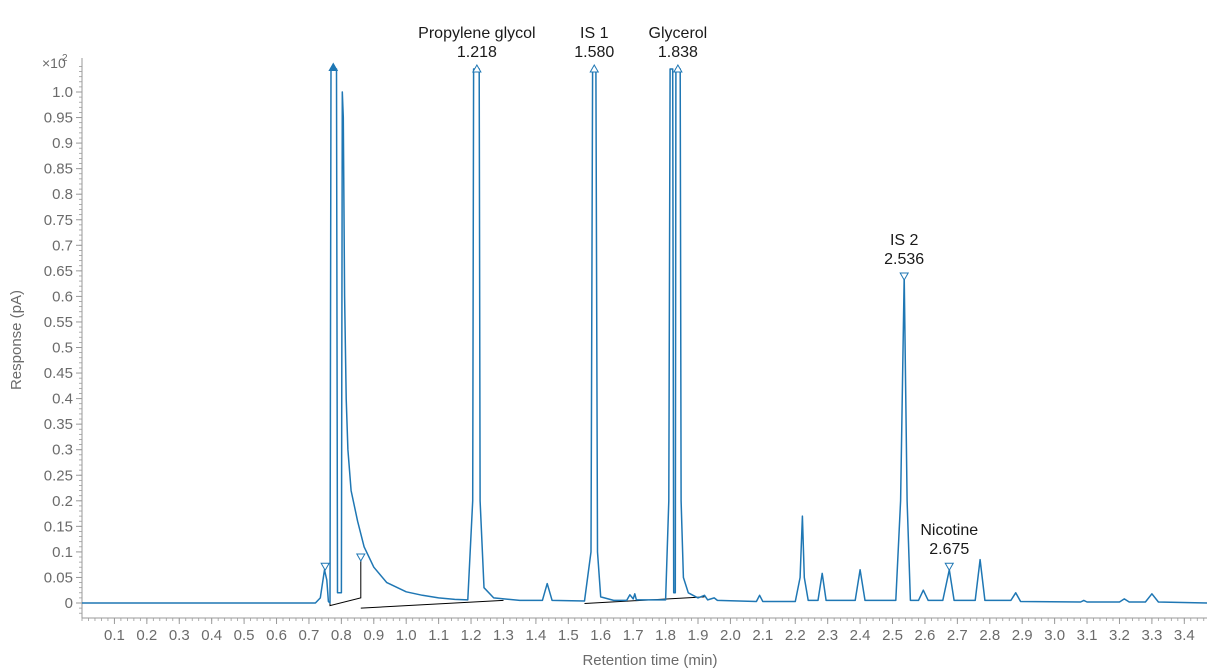 This screenshot has height=670, width=1207. What do you see at coordinates (211, 635) in the screenshot?
I see `x-tick-label: 0.4` at bounding box center [211, 635].